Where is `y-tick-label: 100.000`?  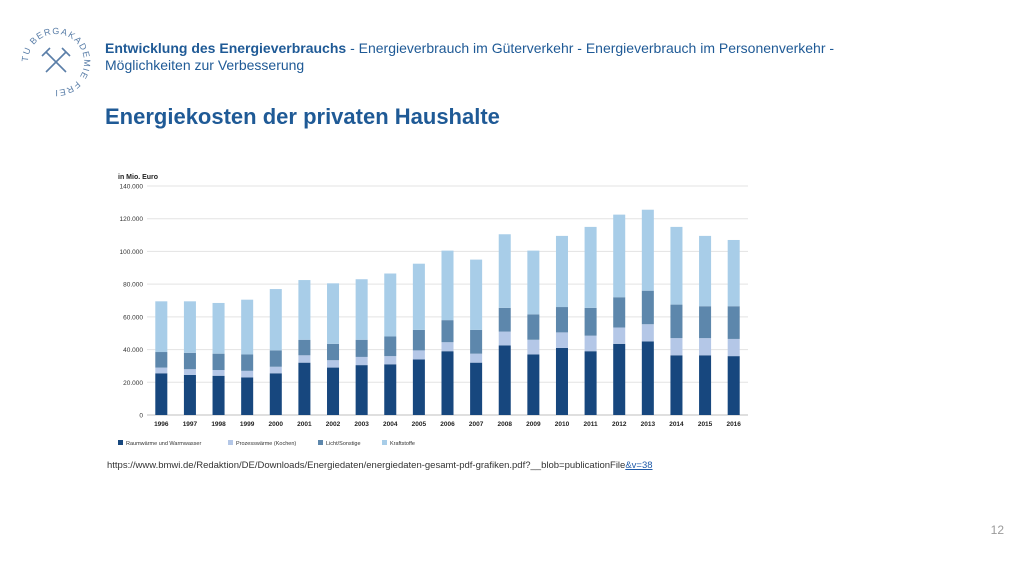 y-tick-label: 100.000 is located at coordinates (132, 252).